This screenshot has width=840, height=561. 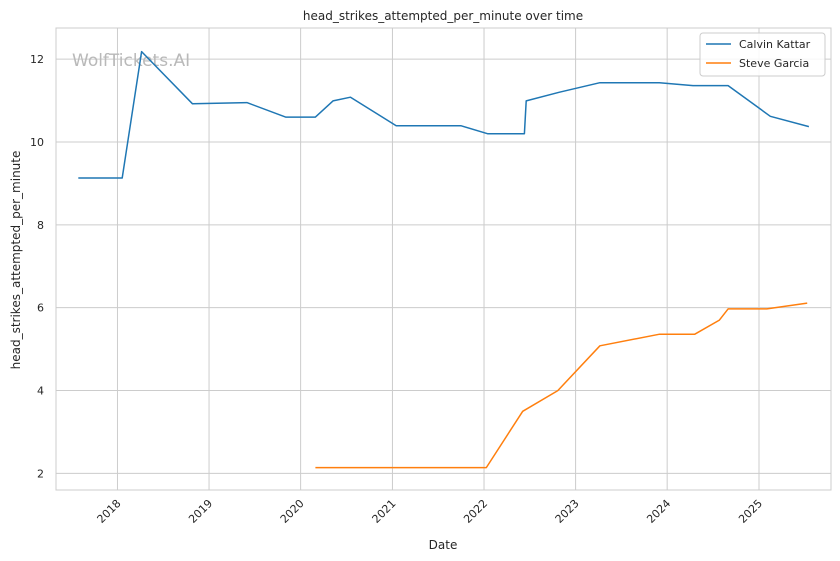 I want to click on x-tick-label: 2021, so click(x=384, y=511).